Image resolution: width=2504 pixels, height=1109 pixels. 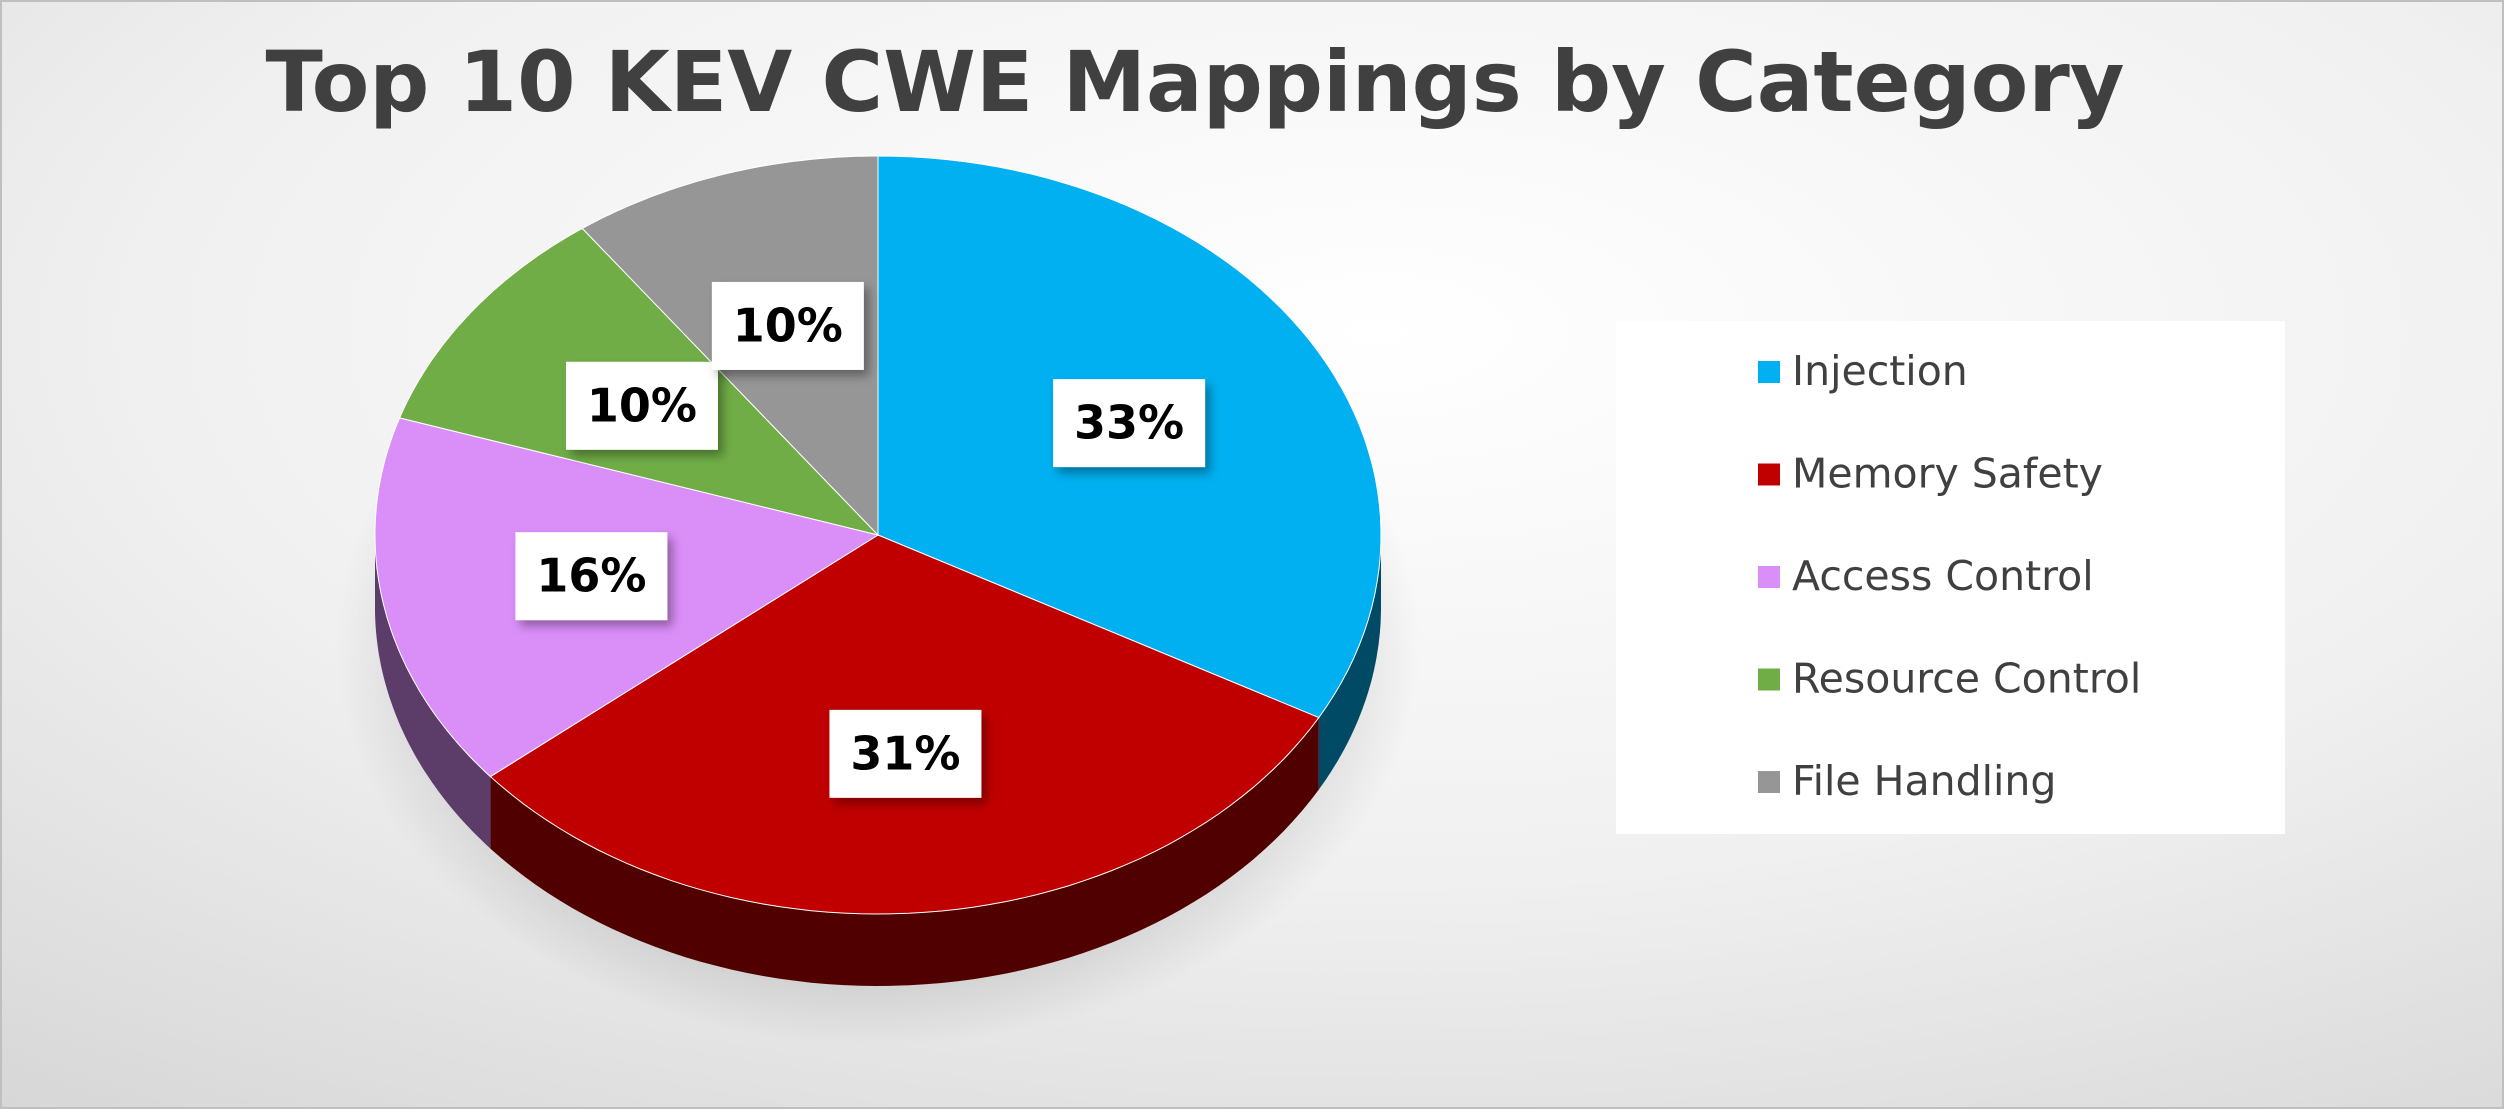 What do you see at coordinates (1924, 781) in the screenshot?
I see `legend-label: File Handling` at bounding box center [1924, 781].